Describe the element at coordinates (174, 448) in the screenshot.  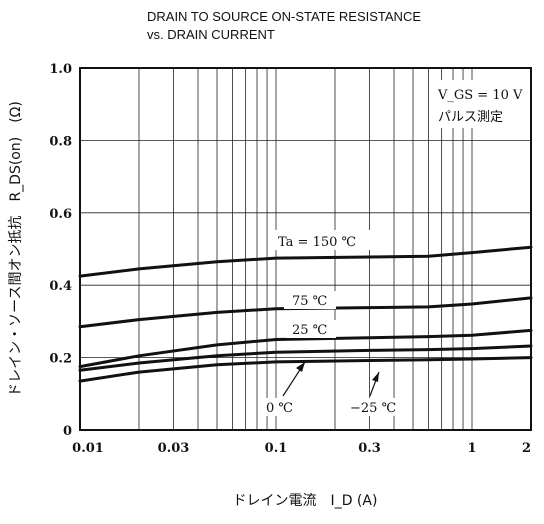
I see `x-tick-label: 0.03` at that location.